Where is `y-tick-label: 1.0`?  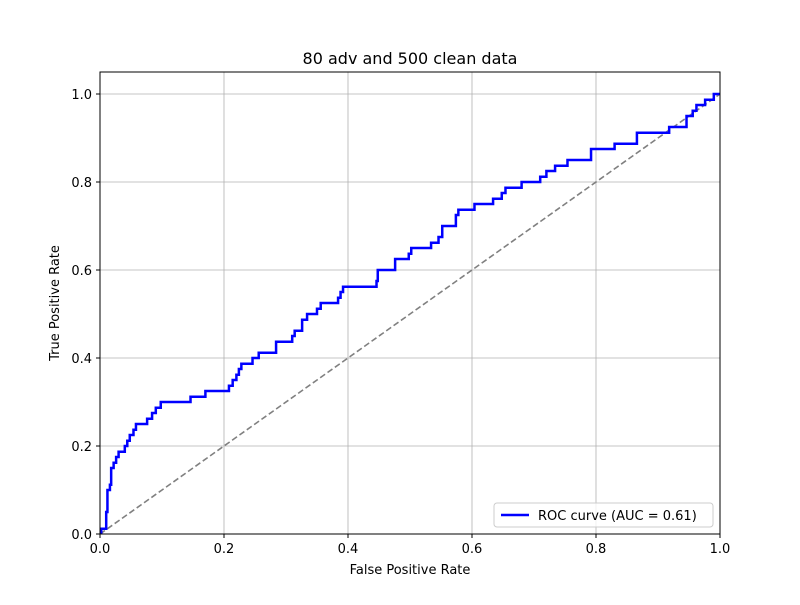 y-tick-label: 1.0 is located at coordinates (81, 95).